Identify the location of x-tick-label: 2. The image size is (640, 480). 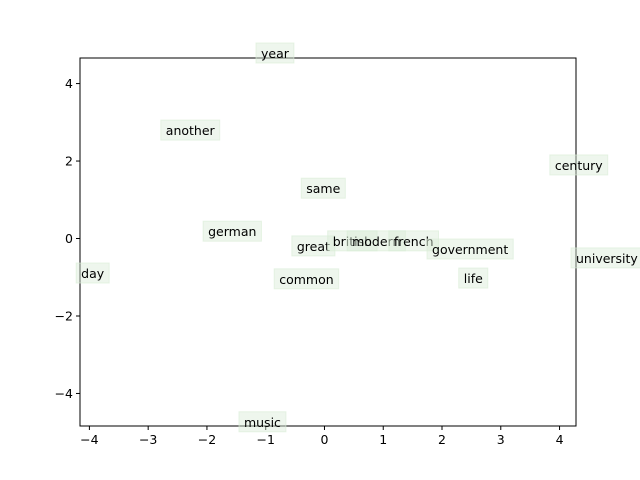
(442, 439).